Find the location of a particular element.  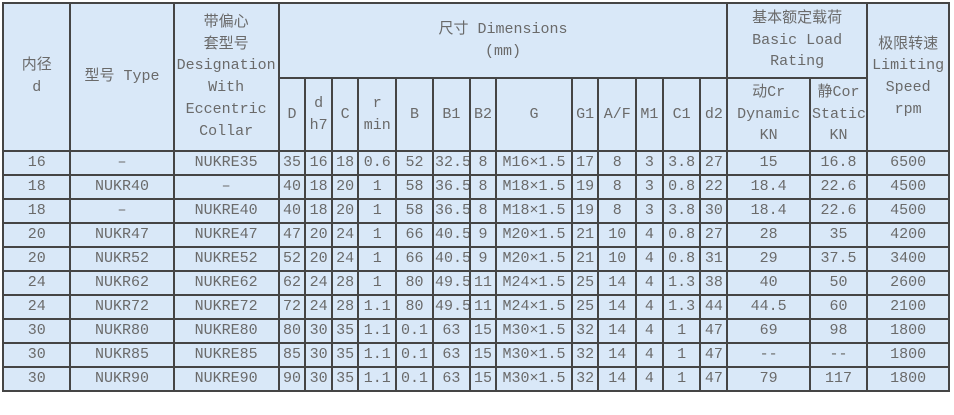

cell: 40.5 is located at coordinates (451, 235).